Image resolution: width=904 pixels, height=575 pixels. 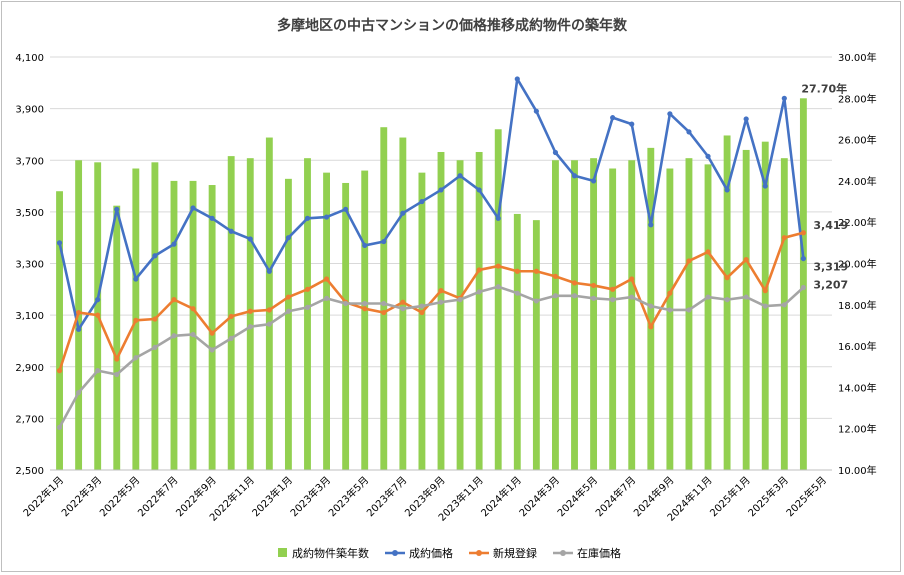 What do you see at coordinates (539, 496) in the screenshot?
I see `x-tick-label: 2024年3月` at bounding box center [539, 496].